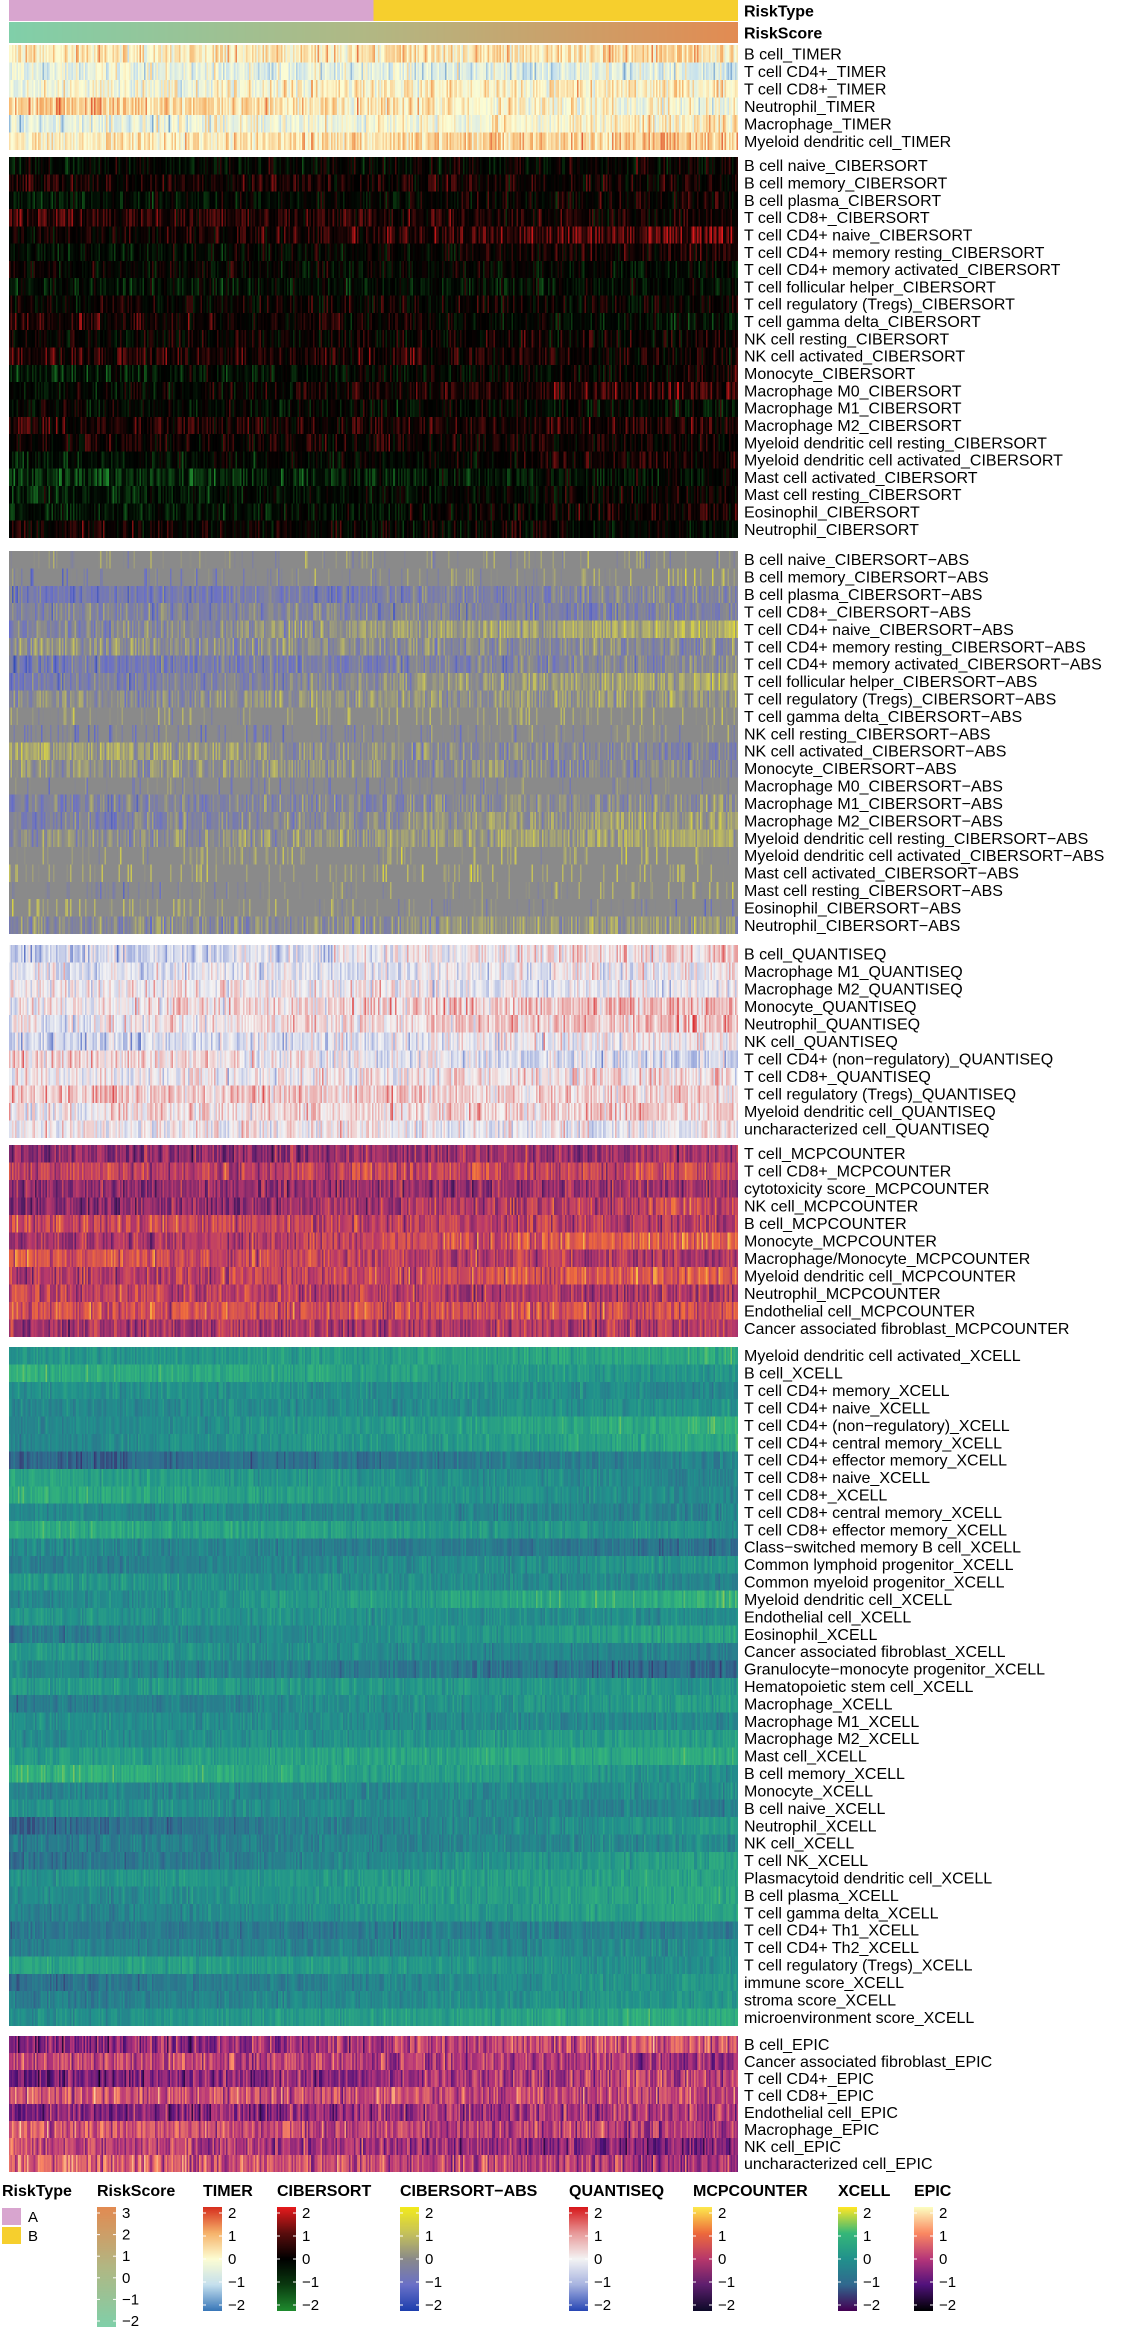 The image size is (1139, 2341). I want to click on row-label: T cell CD4+ naive_CIBERSORT, so click(858, 235).